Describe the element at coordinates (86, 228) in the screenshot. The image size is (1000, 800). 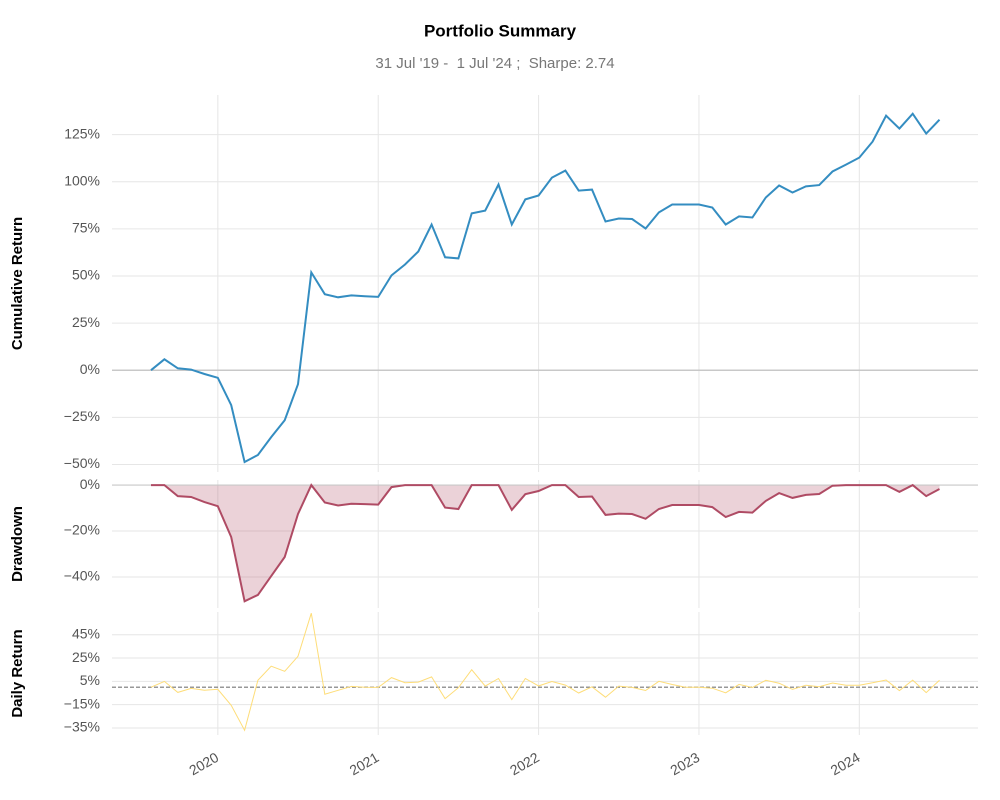
I see `y-tick-label: 75%` at that location.